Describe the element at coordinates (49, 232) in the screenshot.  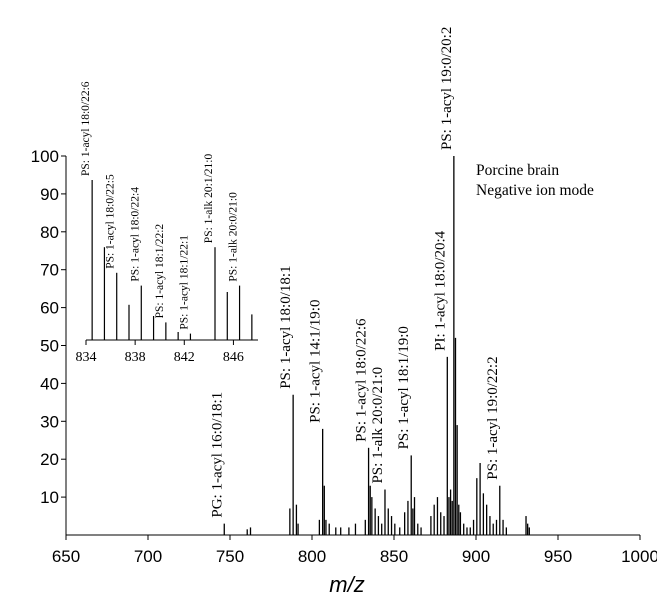
I see `y-tick-label: 80` at that location.